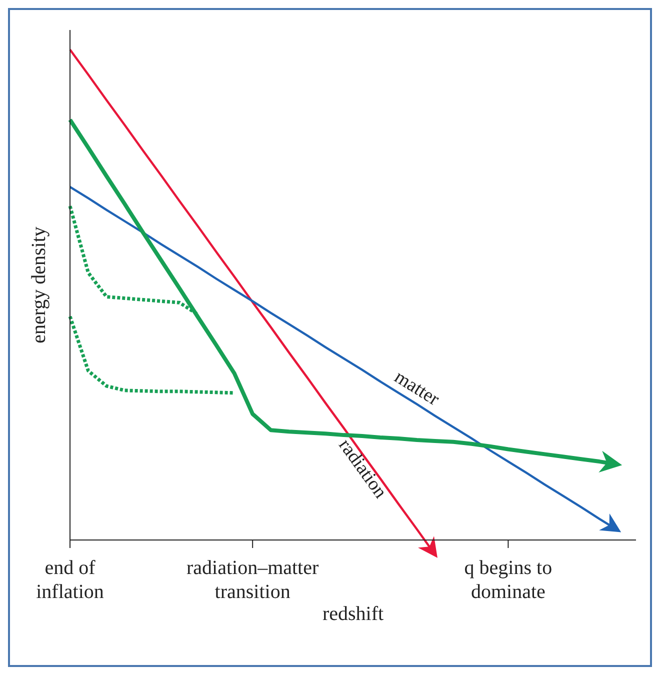 This screenshot has height=677, width=660. What do you see at coordinates (508, 580) in the screenshot?
I see `x-tick-label: q begins to dominate` at bounding box center [508, 580].